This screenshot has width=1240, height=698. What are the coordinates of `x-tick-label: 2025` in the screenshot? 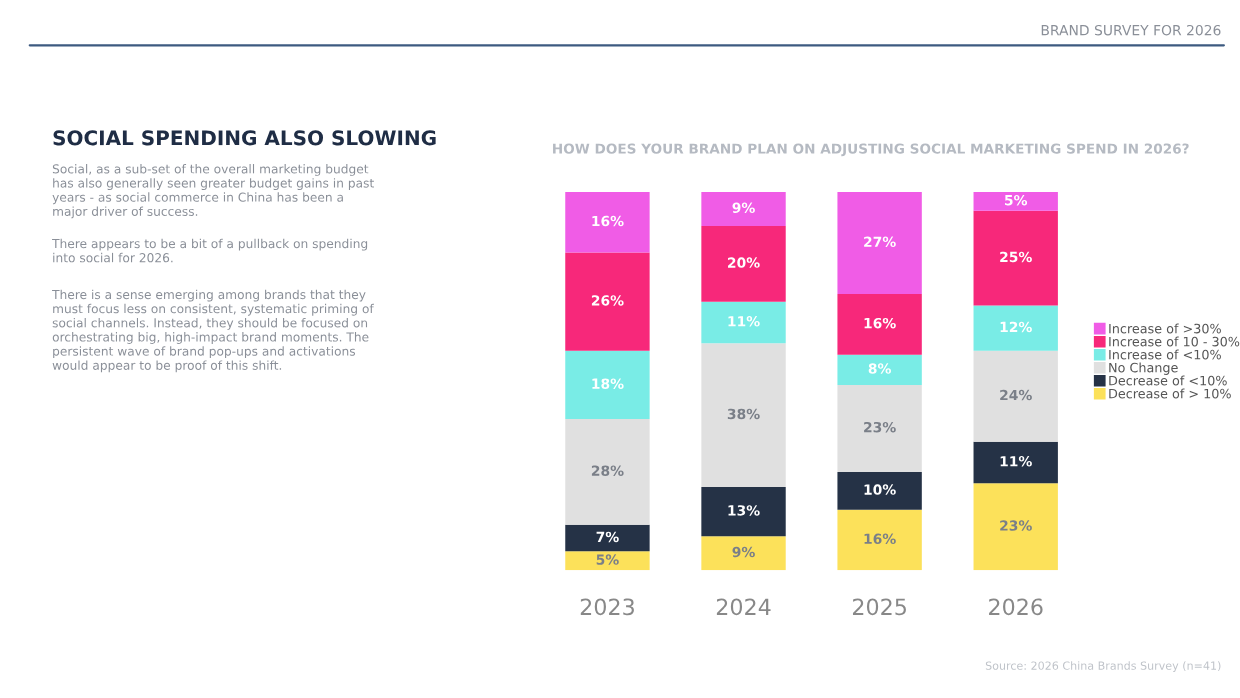 It's located at (879, 607).